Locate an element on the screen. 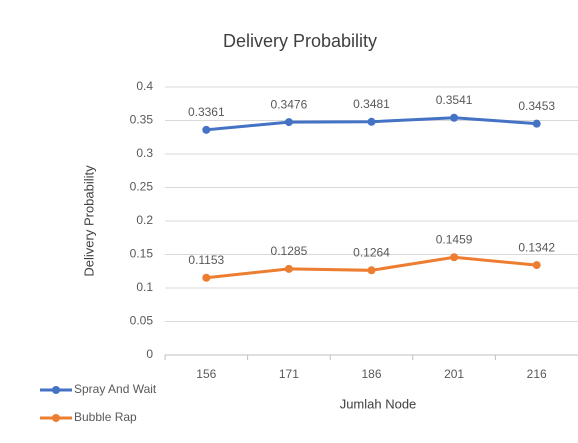 The width and height of the screenshot is (578, 443). y-axis-title: Delivery Probability is located at coordinates (88, 221).